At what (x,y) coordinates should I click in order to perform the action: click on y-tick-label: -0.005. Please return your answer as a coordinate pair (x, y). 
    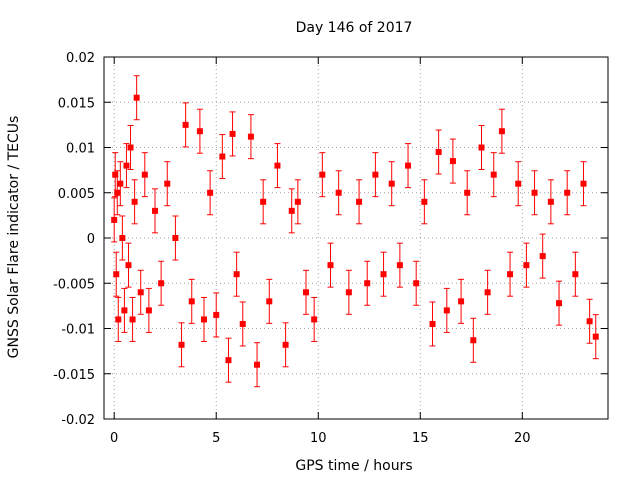
    Looking at the image, I should click on (74, 284).